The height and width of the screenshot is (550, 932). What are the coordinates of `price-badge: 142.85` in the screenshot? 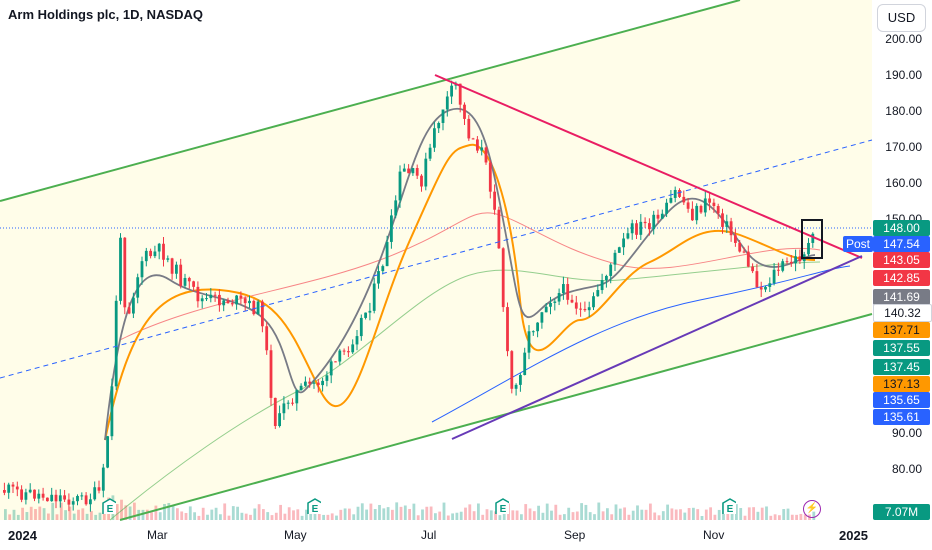 It's located at (901, 278).